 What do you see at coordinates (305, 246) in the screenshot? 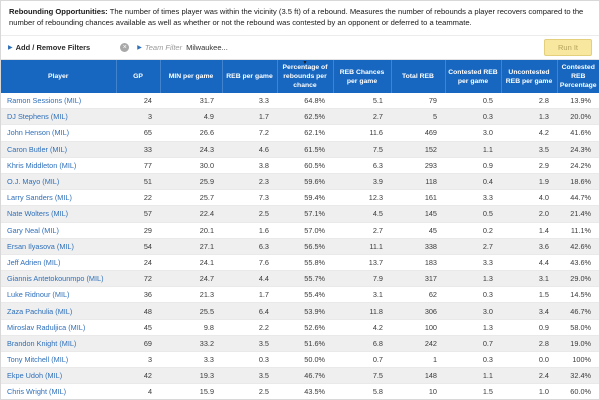
I see `stat-cell: 56.5%` at bounding box center [305, 246].